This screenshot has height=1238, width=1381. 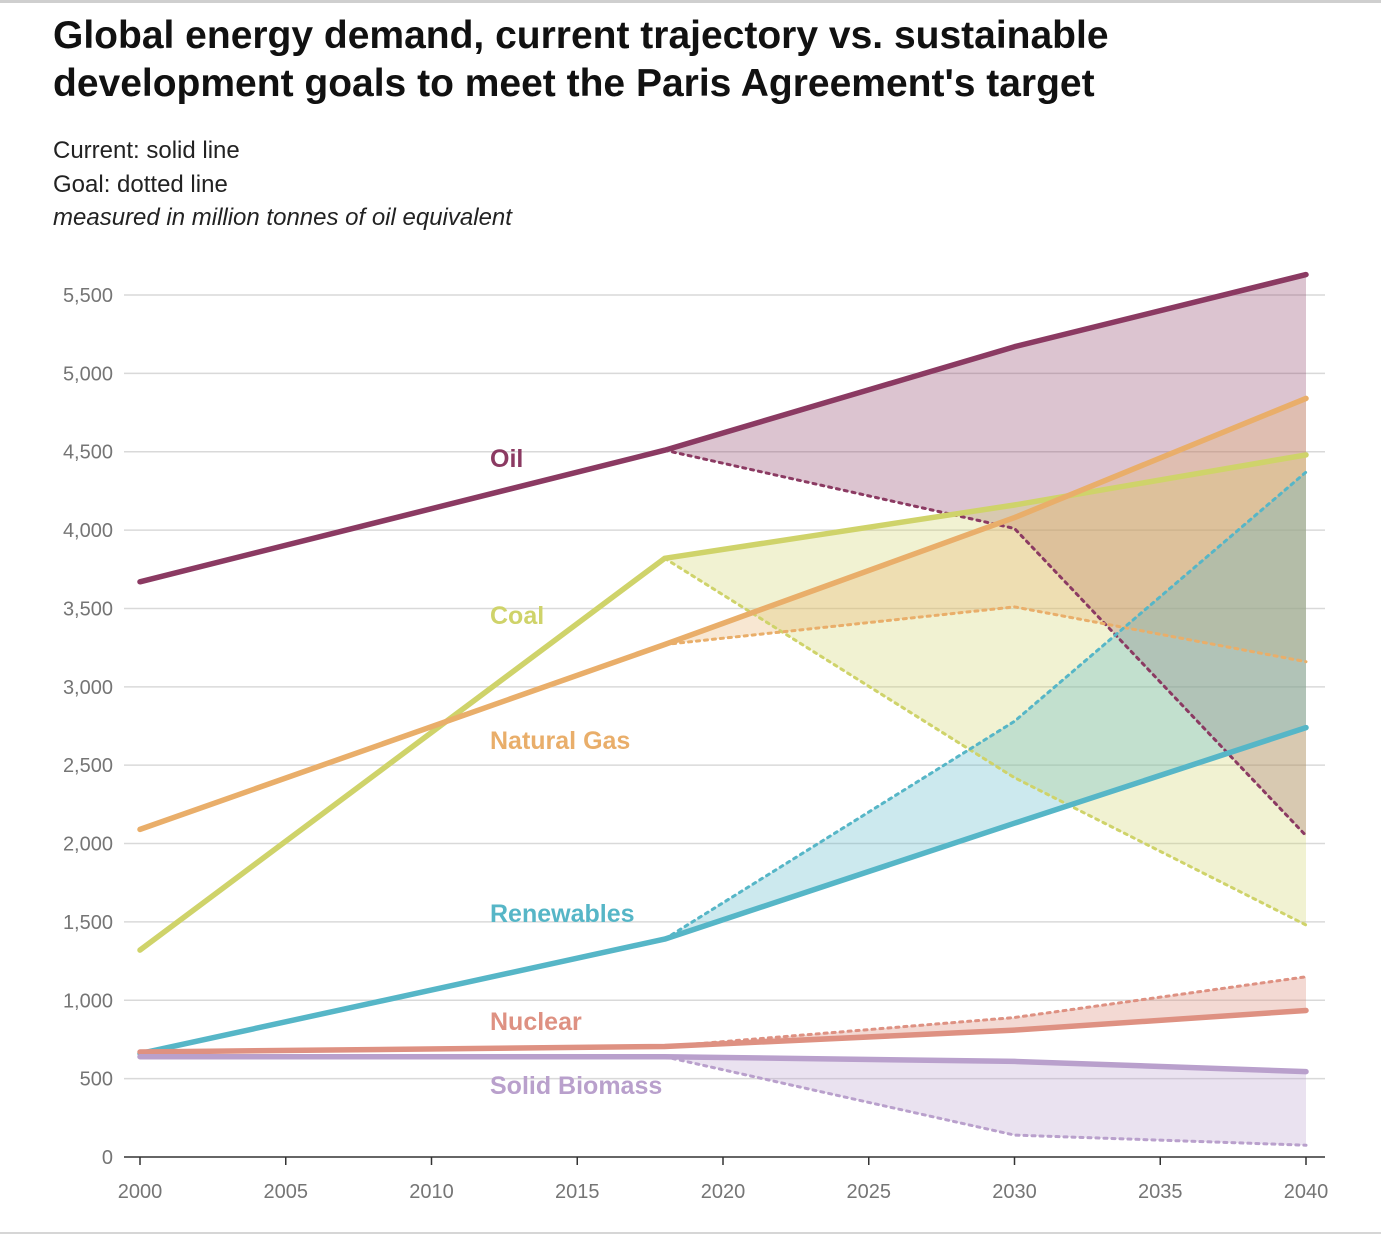 I want to click on renewables-label: Renewables, so click(x=562, y=914).